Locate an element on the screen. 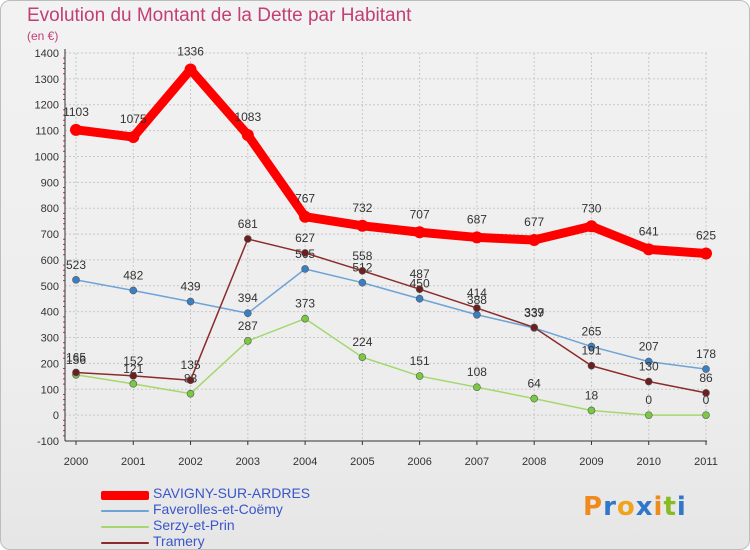 This screenshot has height=550, width=750. x-tick-label-11: 2011 is located at coordinates (706, 462).